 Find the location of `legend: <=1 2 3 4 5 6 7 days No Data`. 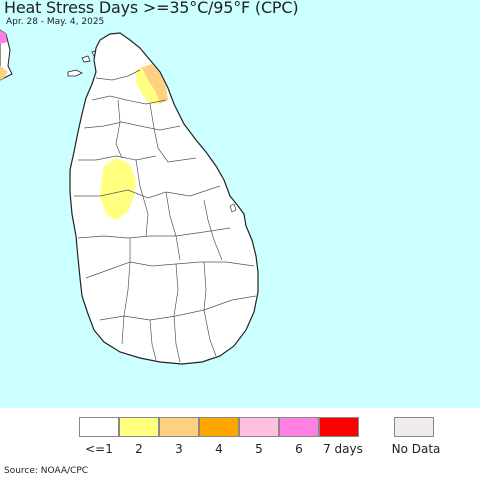

legend: <=1 2 3 4 5 6 7 days No Data is located at coordinates (240, 435).